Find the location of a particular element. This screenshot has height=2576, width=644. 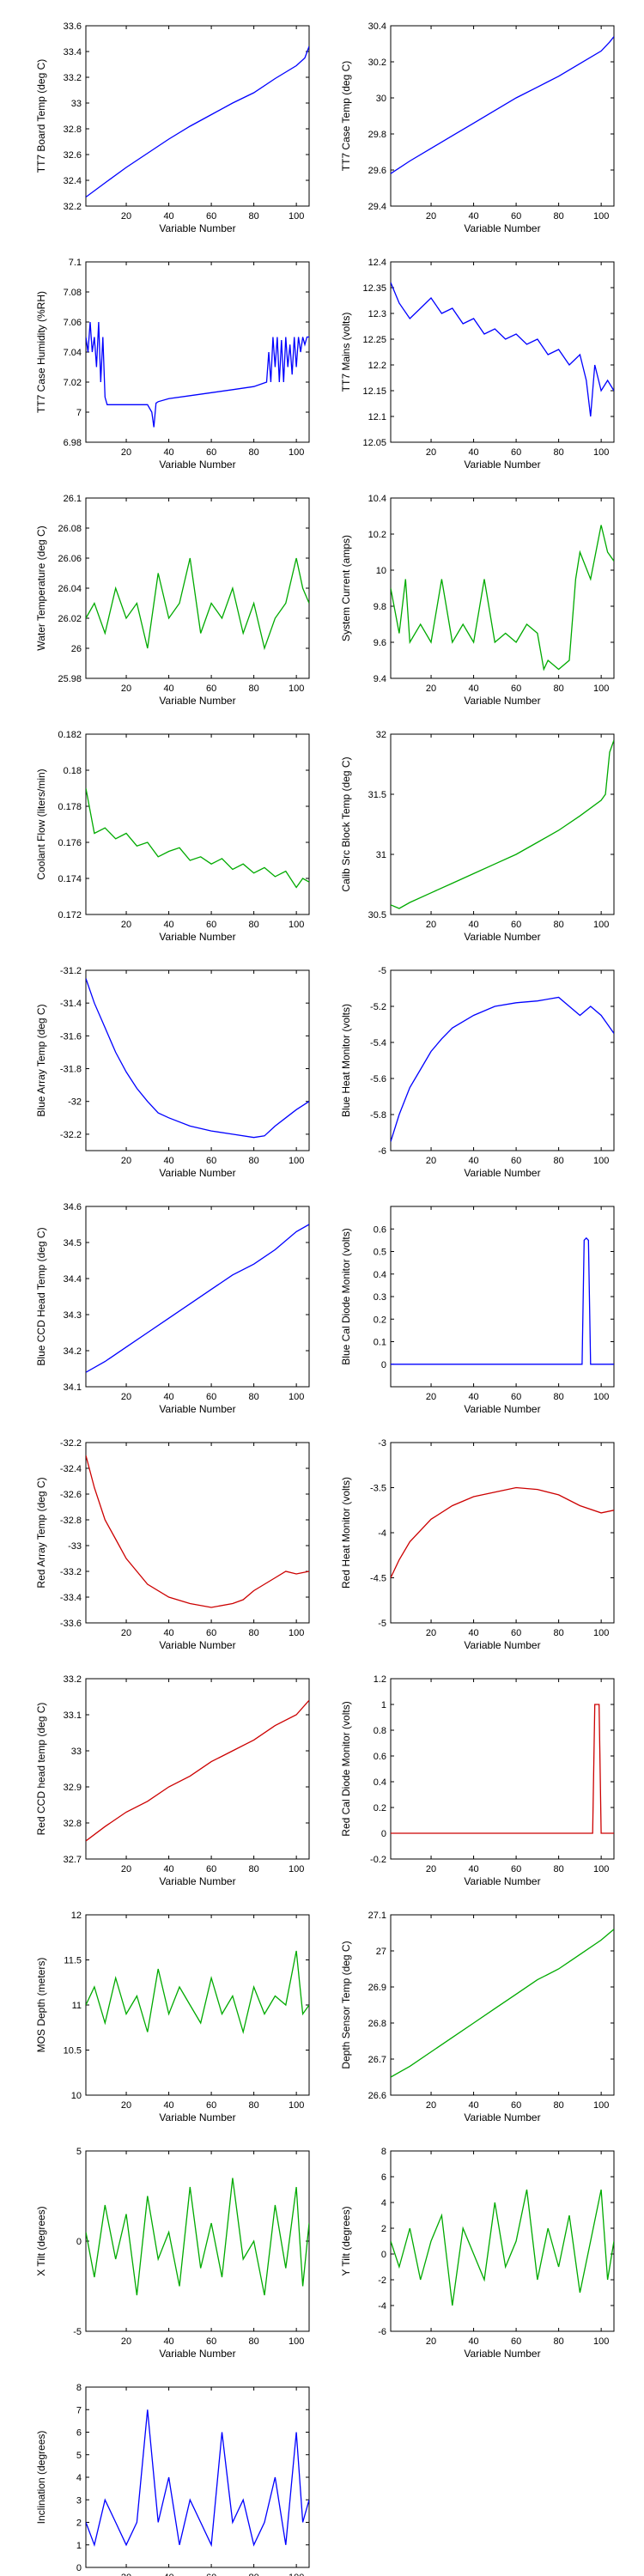

y-tick-label: 26.6 is located at coordinates (377, 2096).